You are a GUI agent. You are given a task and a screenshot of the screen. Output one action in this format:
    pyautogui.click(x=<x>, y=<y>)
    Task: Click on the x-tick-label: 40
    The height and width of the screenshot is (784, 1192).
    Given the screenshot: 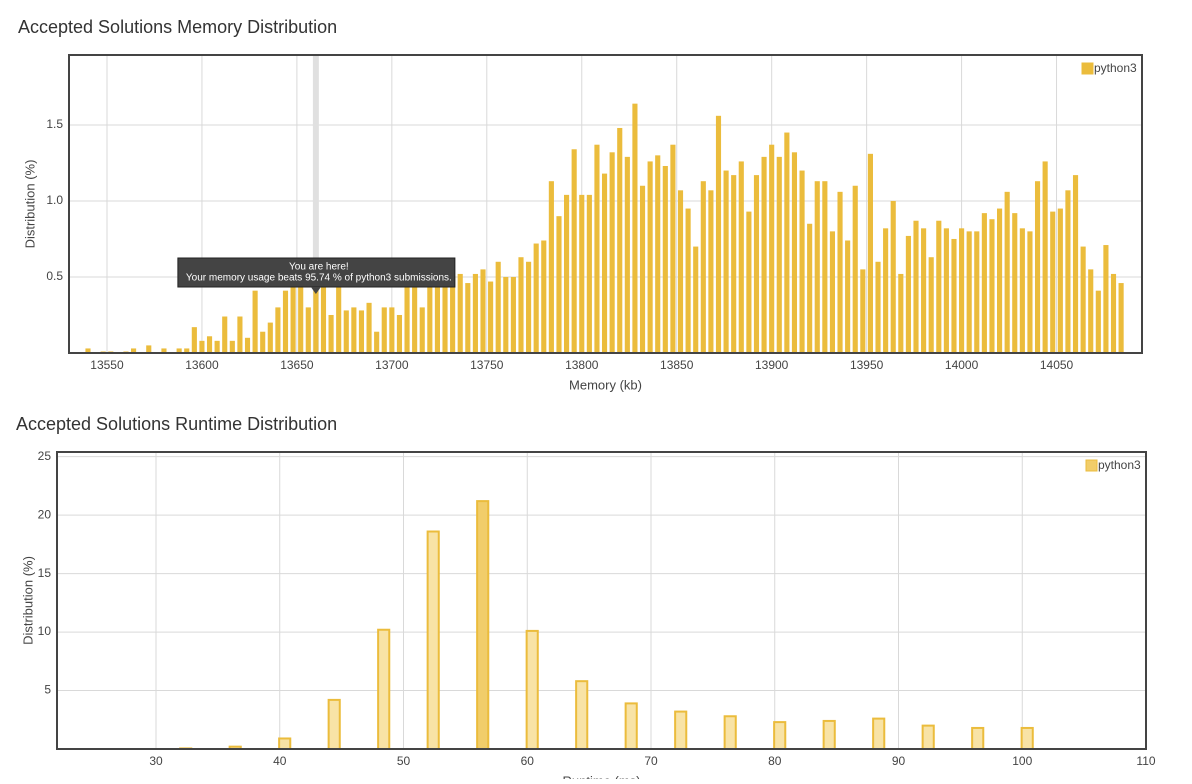 What is the action you would take?
    pyautogui.click(x=280, y=761)
    